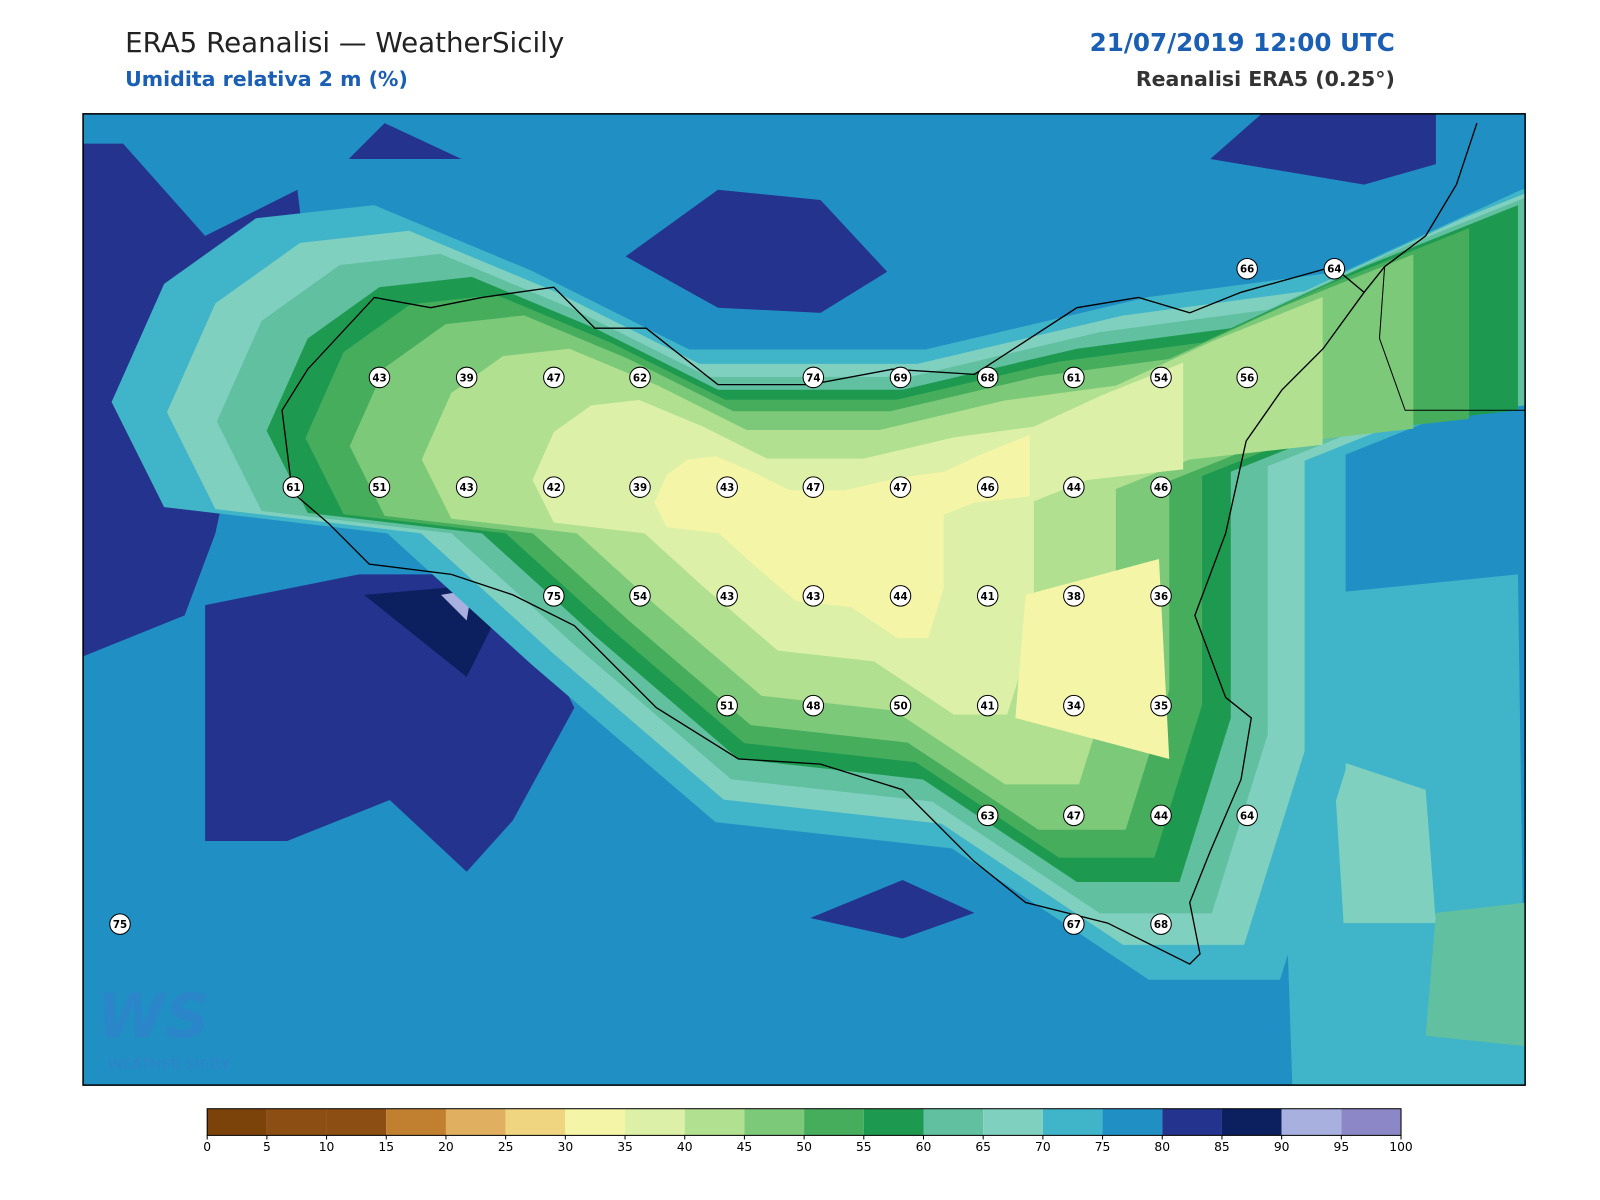 This screenshot has height=1200, width=1600. I want to click on subtitle: Umidita relativa 2 m (%), so click(266, 79).